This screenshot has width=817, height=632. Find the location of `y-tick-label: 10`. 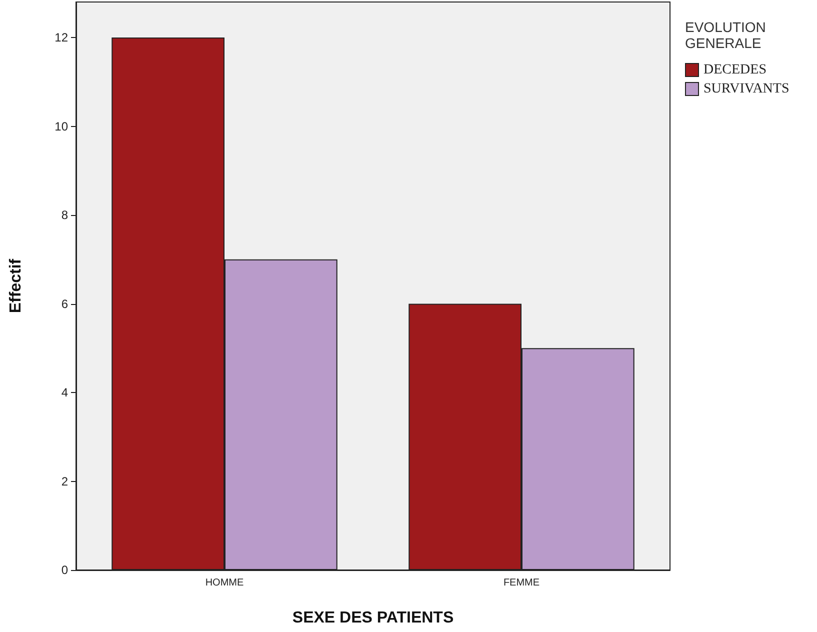

y-tick-label: 10 is located at coordinates (61, 126).